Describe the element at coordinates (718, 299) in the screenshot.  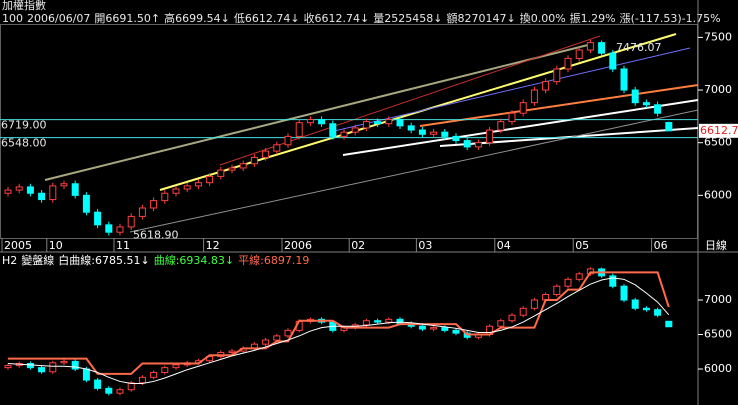
I see `y-tick-label: 7000` at that location.